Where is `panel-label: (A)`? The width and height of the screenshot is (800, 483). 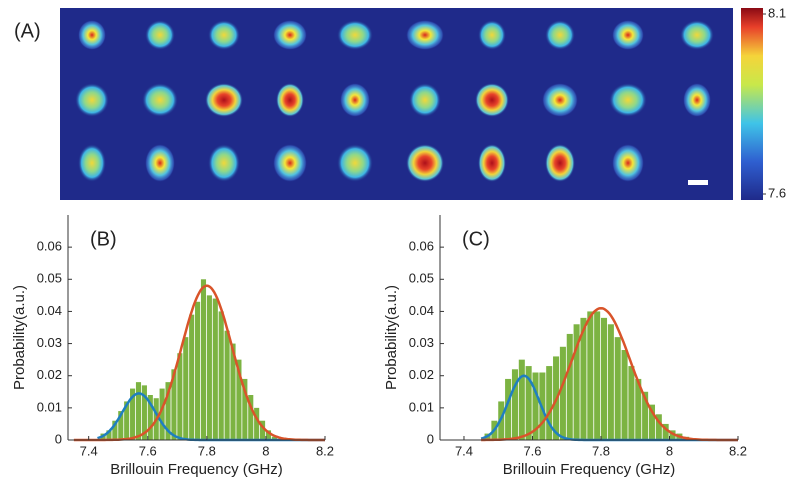 panel-label: (A) is located at coordinates (27, 31).